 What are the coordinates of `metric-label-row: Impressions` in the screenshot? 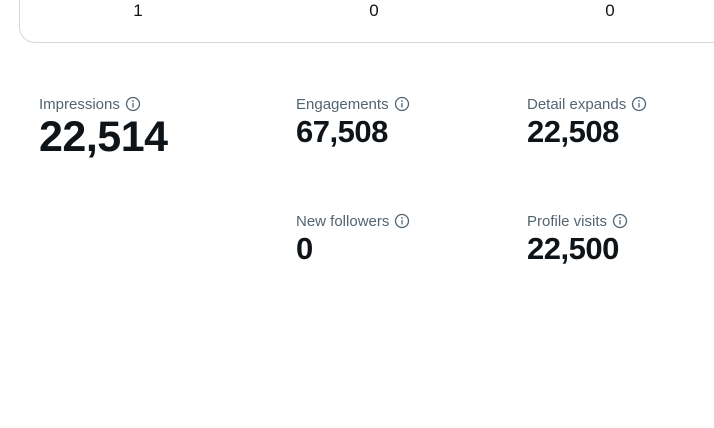 It's located at (103, 104).